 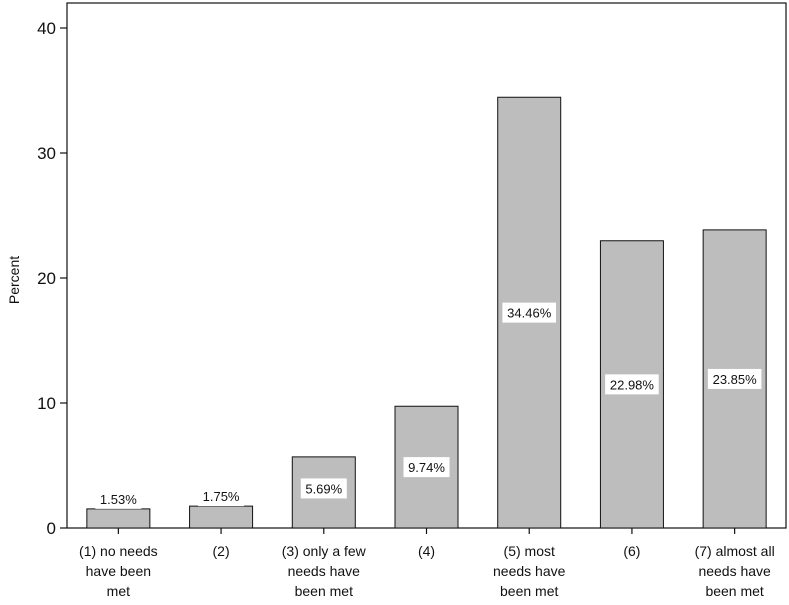 I want to click on category-label-line: (1) no needs, so click(x=118, y=551).